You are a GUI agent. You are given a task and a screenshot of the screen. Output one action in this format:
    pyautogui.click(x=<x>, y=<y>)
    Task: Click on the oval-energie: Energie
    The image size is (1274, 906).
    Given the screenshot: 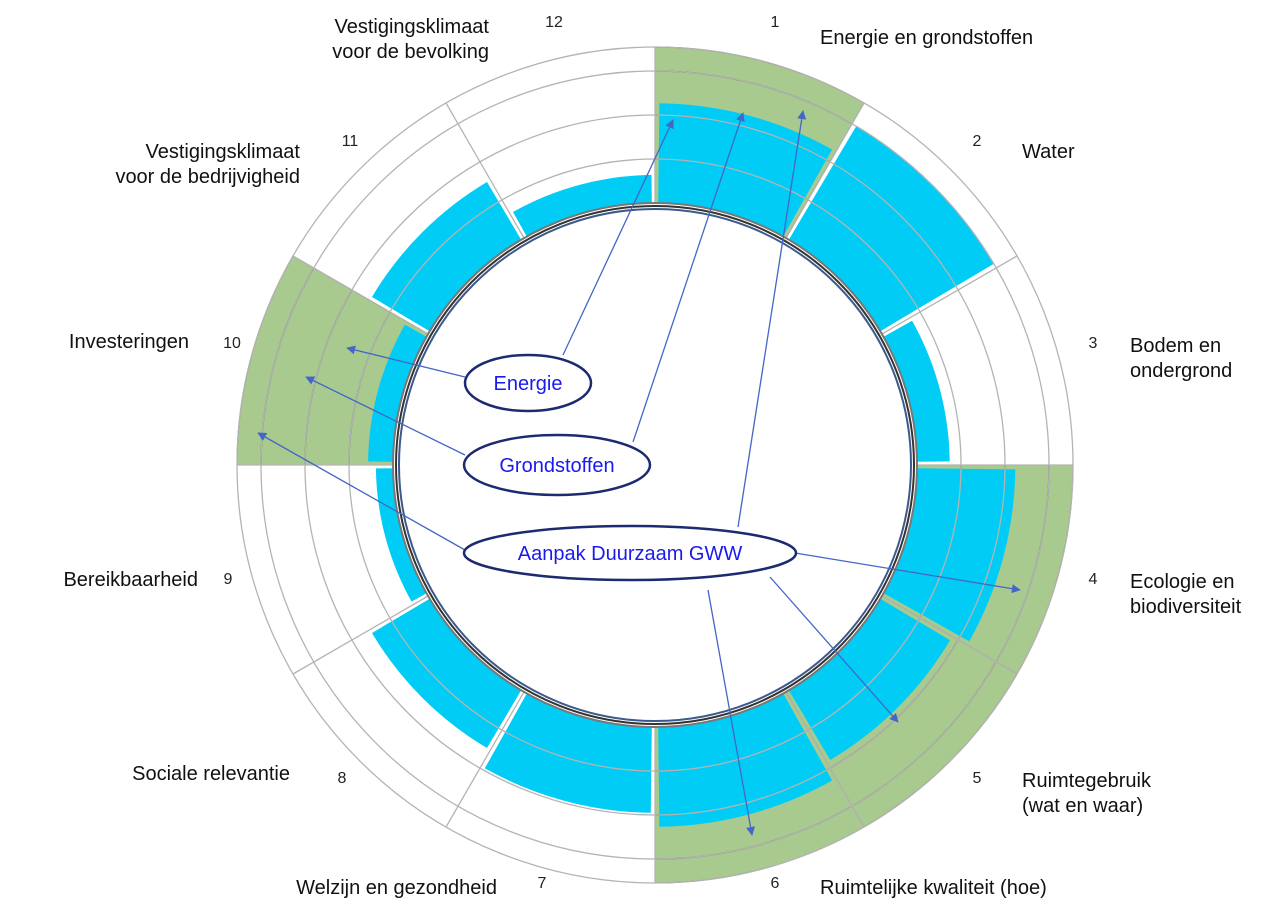 What is the action you would take?
    pyautogui.click(x=528, y=383)
    